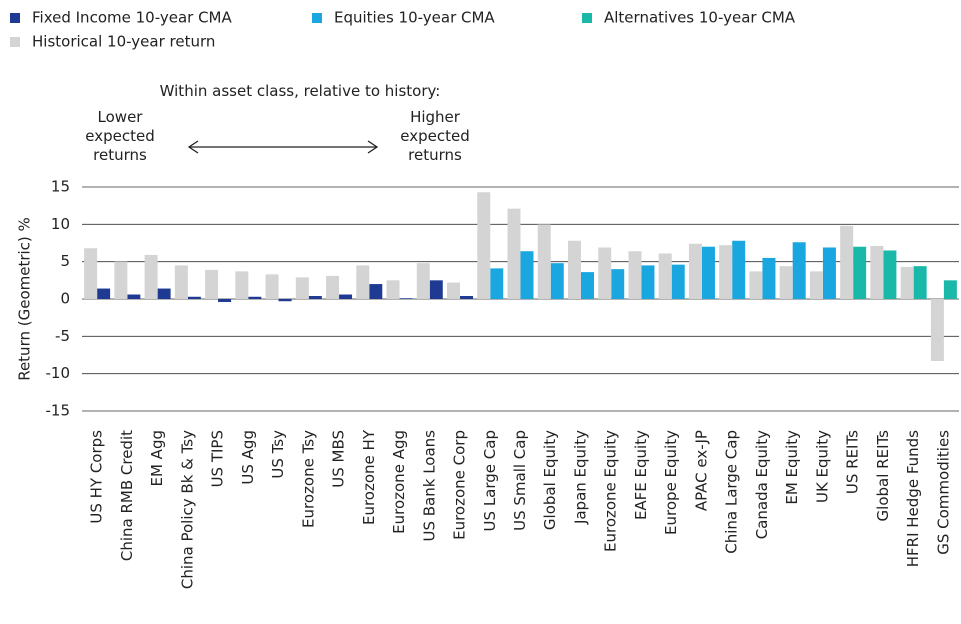 This screenshot has height=624, width=961. I want to click on x-tick-label: US Bank Loans, so click(429, 486).